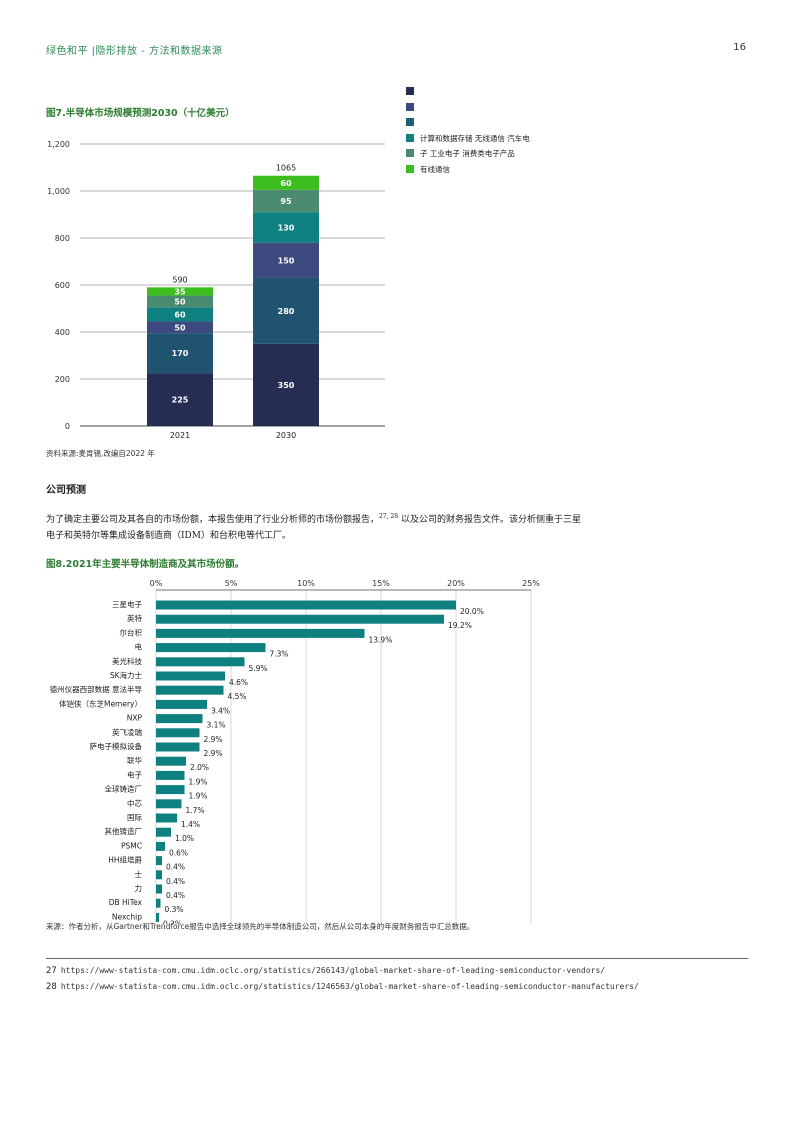 The height and width of the screenshot is (1122, 794). What do you see at coordinates (180, 435) in the screenshot?
I see `x-category-label: 2021` at bounding box center [180, 435].